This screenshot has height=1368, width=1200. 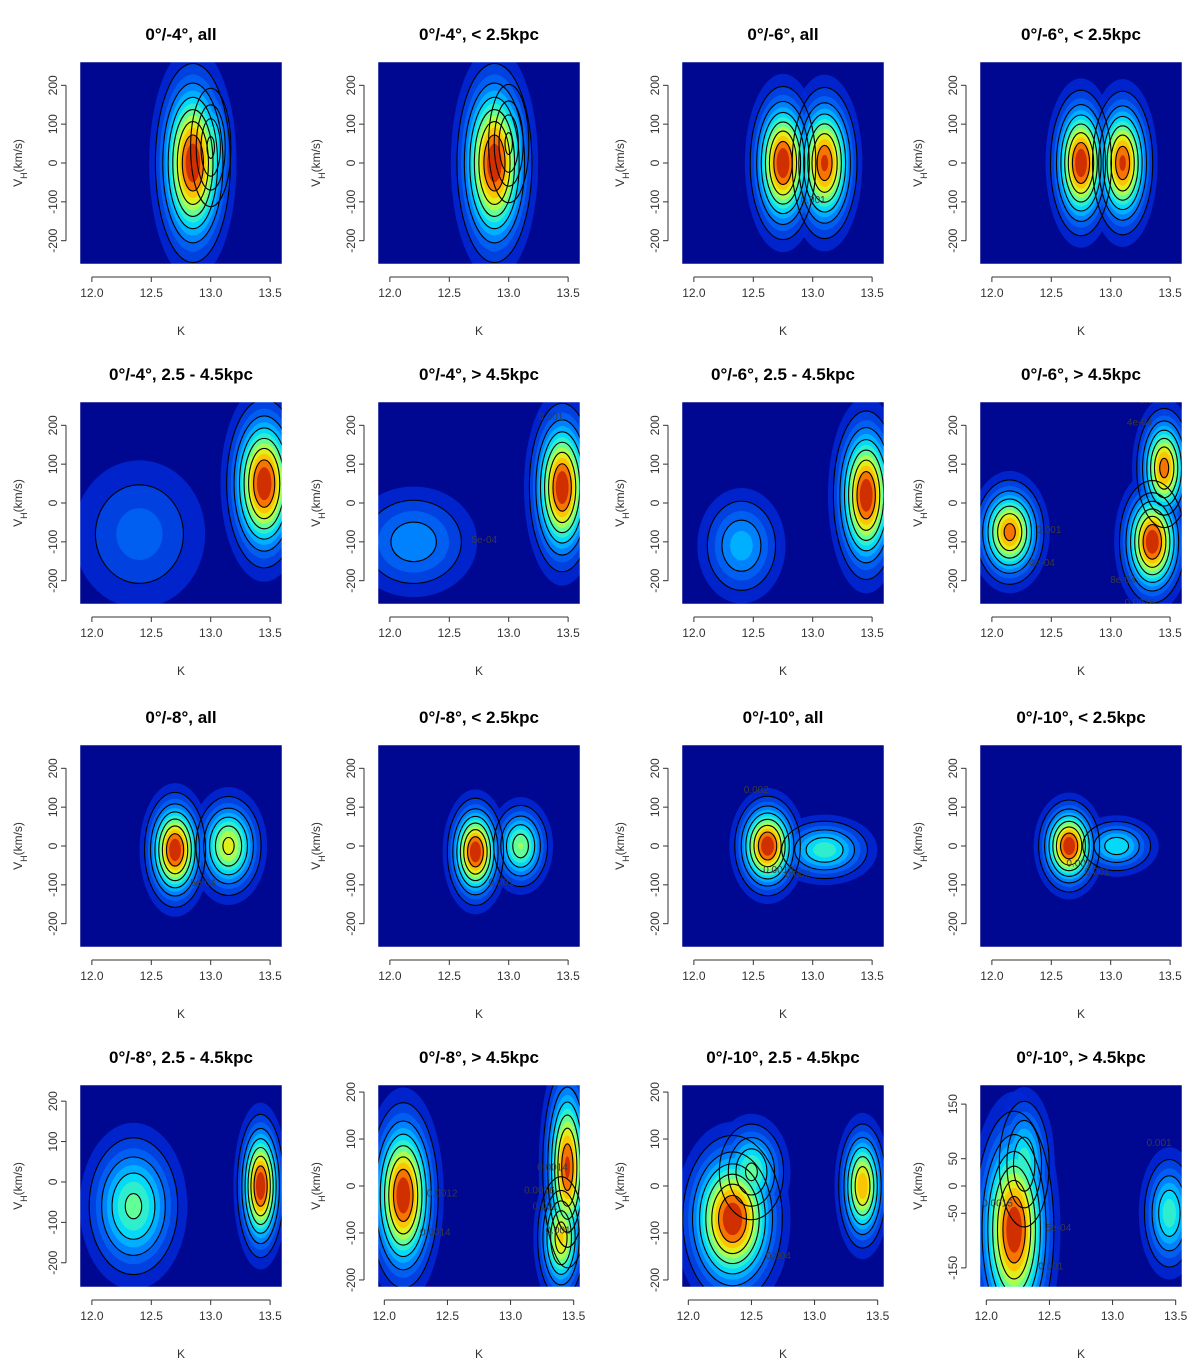 I want to click on y-tick-label: -50, so click(x=953, y=1213).